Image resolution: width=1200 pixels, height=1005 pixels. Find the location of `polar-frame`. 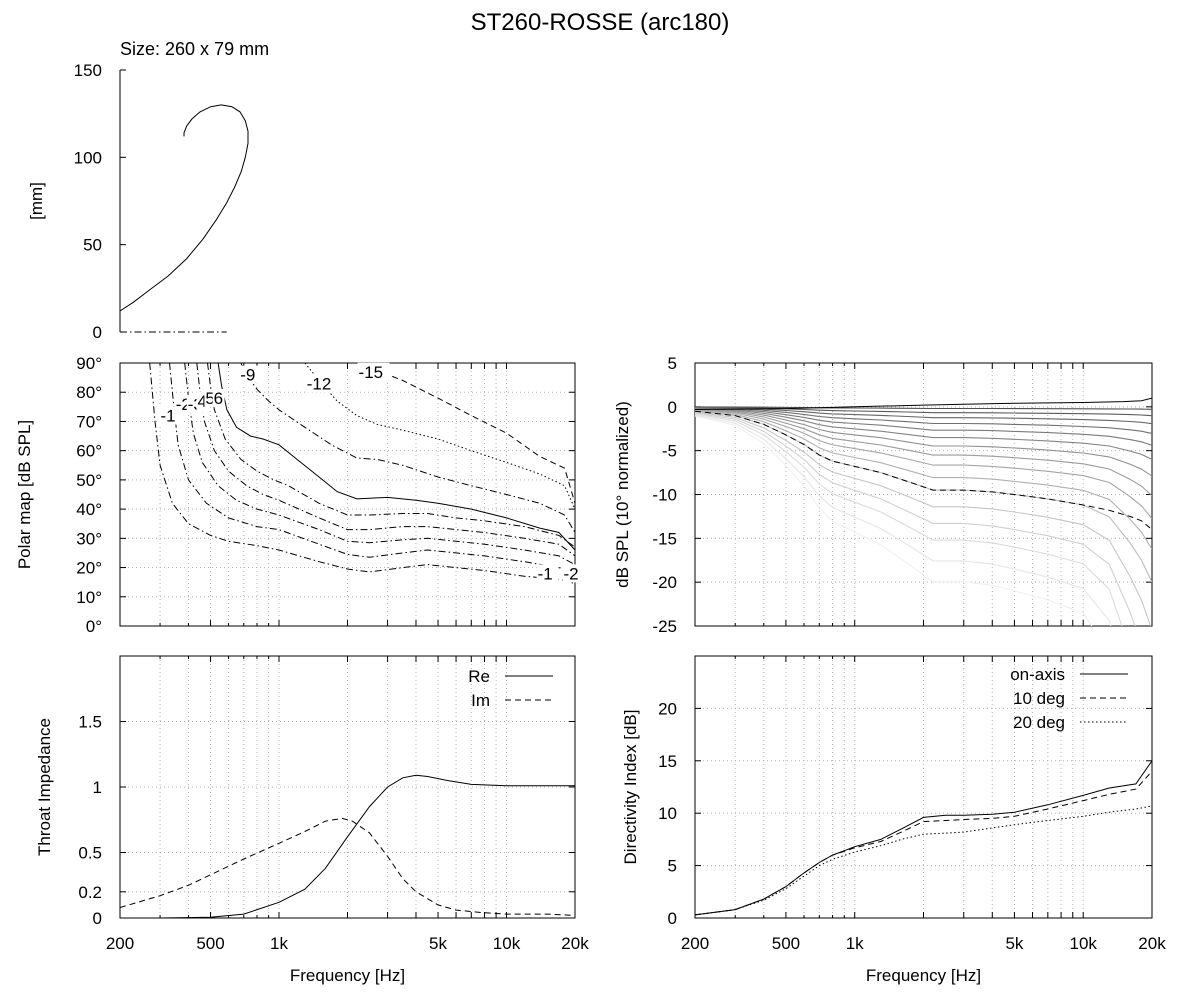

polar-frame is located at coordinates (347, 494).